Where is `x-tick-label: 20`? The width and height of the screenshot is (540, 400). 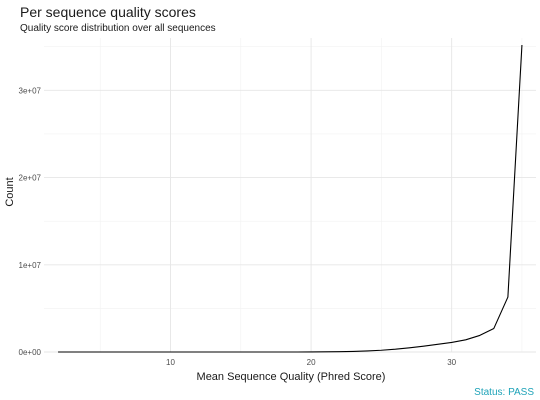 x-tick-label: 20 is located at coordinates (311, 362).